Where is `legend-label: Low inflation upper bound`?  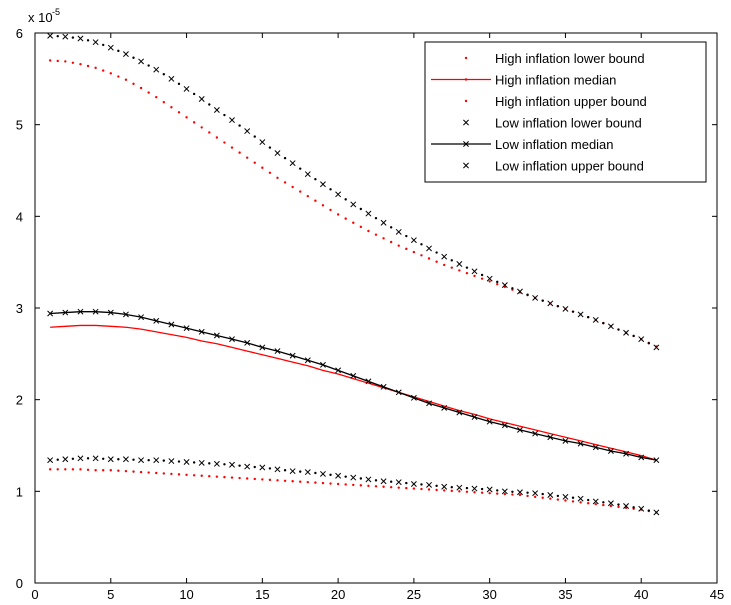 legend-label: Low inflation upper bound is located at coordinates (569, 166).